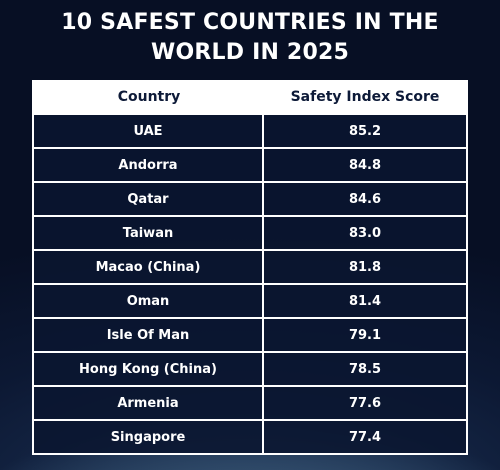 The height and width of the screenshot is (470, 500). What do you see at coordinates (365, 436) in the screenshot?
I see `score-cell: 77.4` at bounding box center [365, 436].